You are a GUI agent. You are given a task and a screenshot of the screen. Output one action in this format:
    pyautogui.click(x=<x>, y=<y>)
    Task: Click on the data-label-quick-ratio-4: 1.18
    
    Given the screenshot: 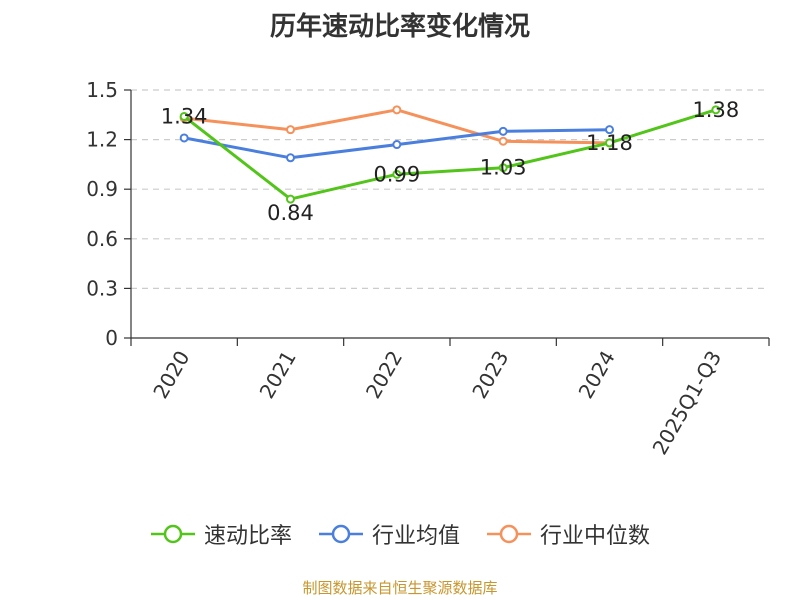 What is the action you would take?
    pyautogui.click(x=609, y=143)
    